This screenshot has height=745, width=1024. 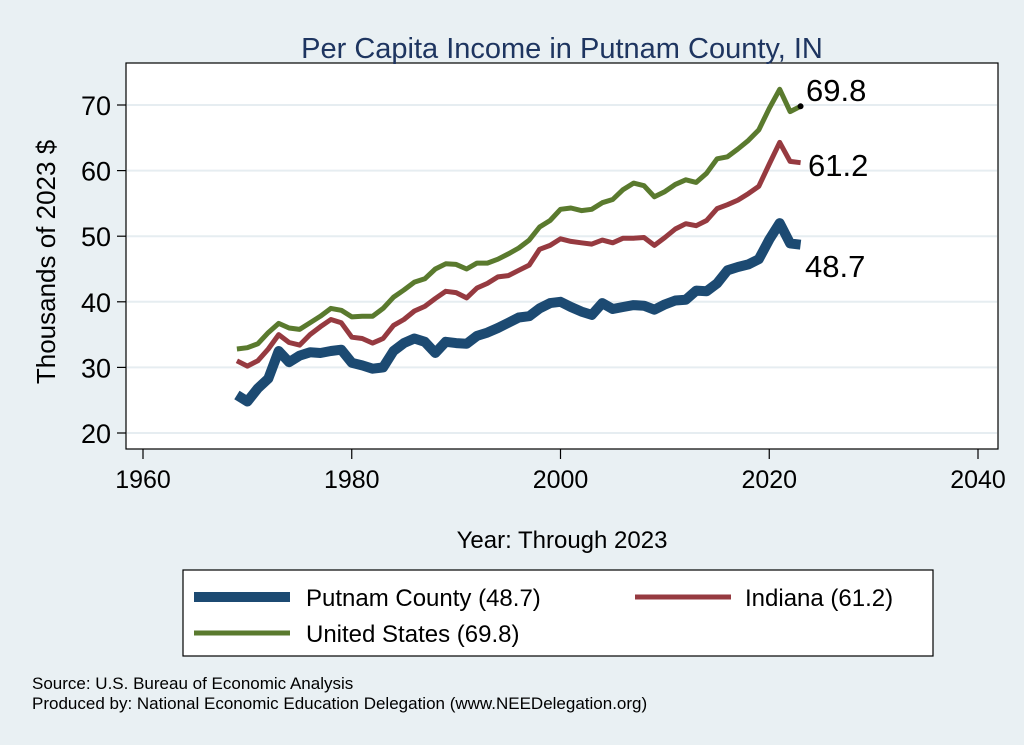 What do you see at coordinates (838, 165) in the screenshot?
I see `end-label-indiana: 61.2` at bounding box center [838, 165].